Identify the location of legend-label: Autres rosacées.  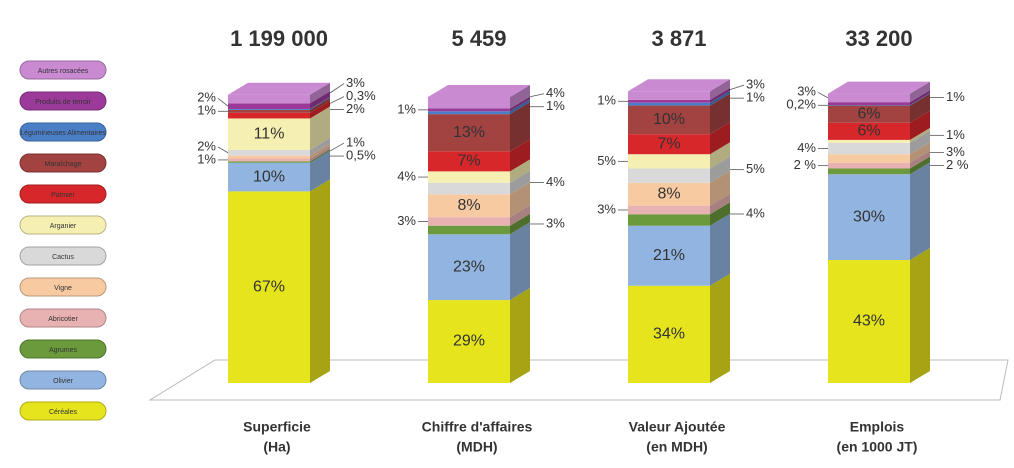
(63, 71).